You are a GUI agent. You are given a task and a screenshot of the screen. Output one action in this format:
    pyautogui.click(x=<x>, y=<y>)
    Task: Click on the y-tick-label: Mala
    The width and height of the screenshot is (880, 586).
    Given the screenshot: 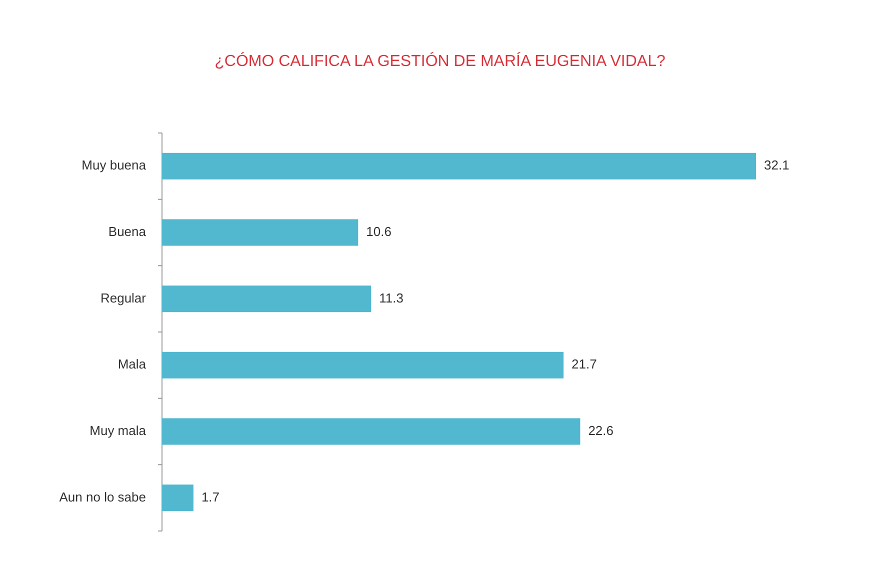 What is the action you would take?
    pyautogui.click(x=132, y=364)
    